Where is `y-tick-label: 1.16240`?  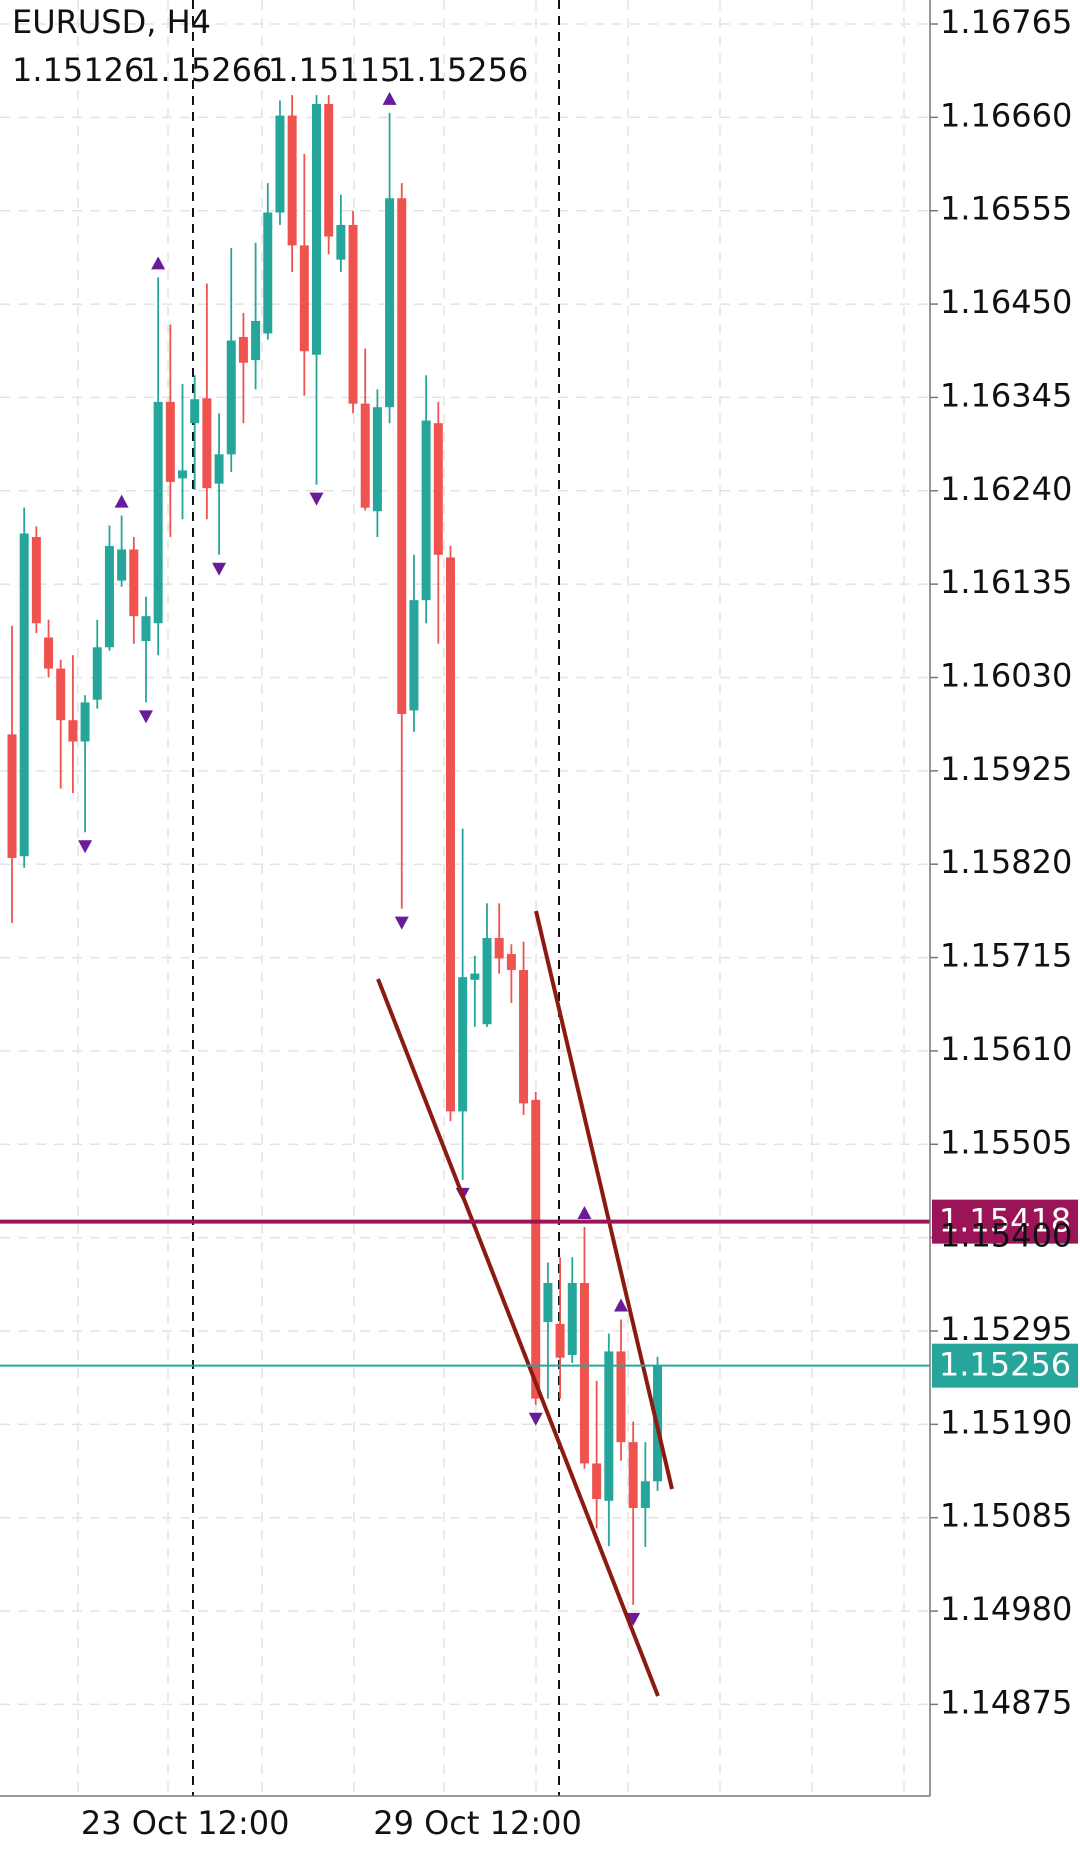 y-tick-label: 1.16240 is located at coordinates (1006, 489).